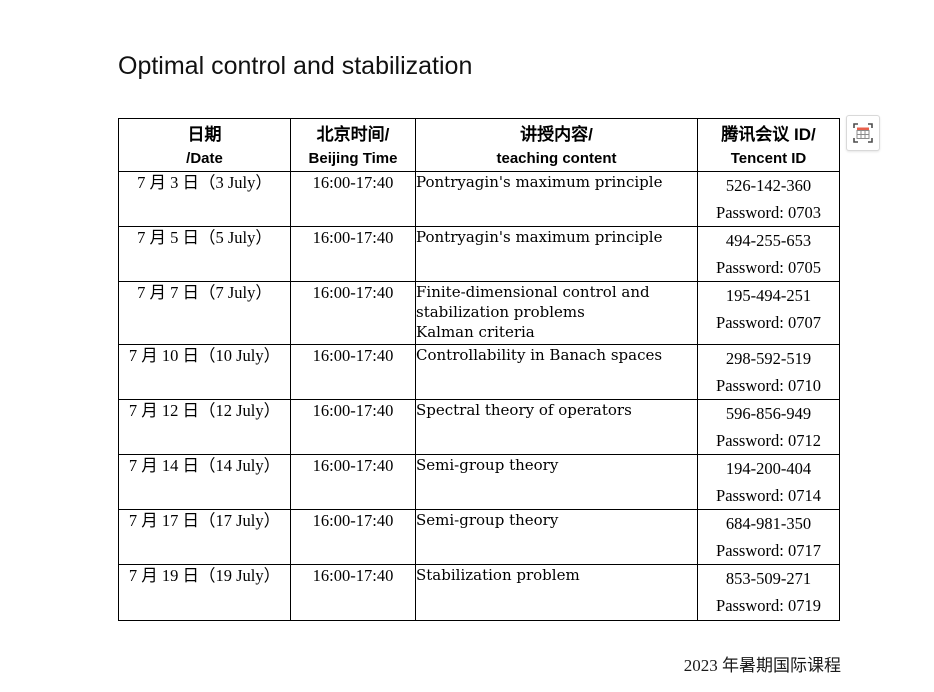 This screenshot has height=692, width=934. Describe the element at coordinates (768, 468) in the screenshot. I see `meeting-id: 194-200-404` at that location.